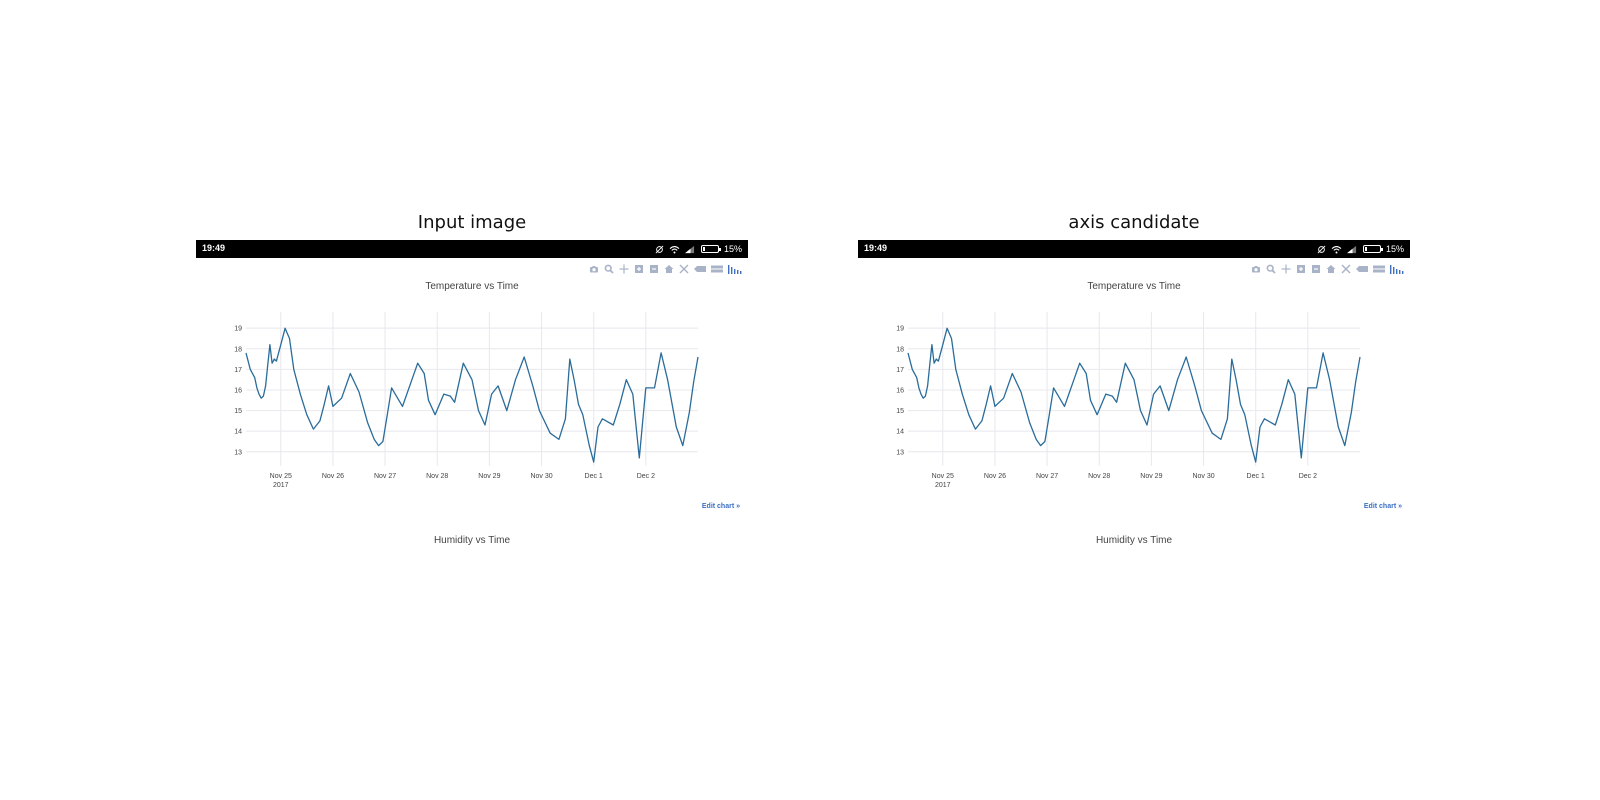  I want to click on panel-caption: Input image, so click(472, 222).